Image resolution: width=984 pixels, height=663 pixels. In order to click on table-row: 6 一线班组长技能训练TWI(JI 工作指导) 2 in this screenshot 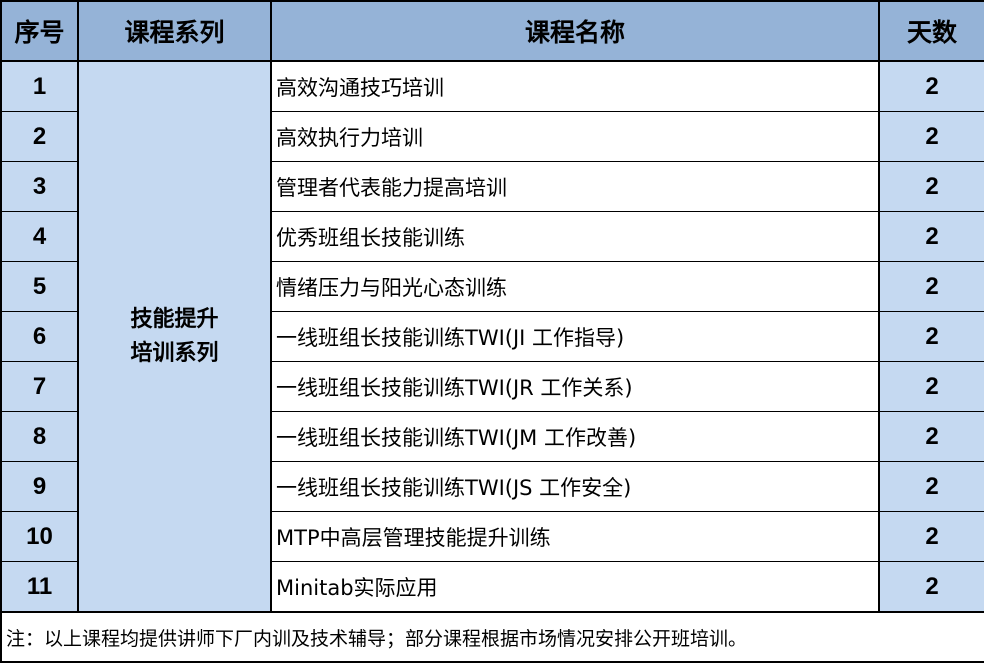, I will do `click(492, 336)`.